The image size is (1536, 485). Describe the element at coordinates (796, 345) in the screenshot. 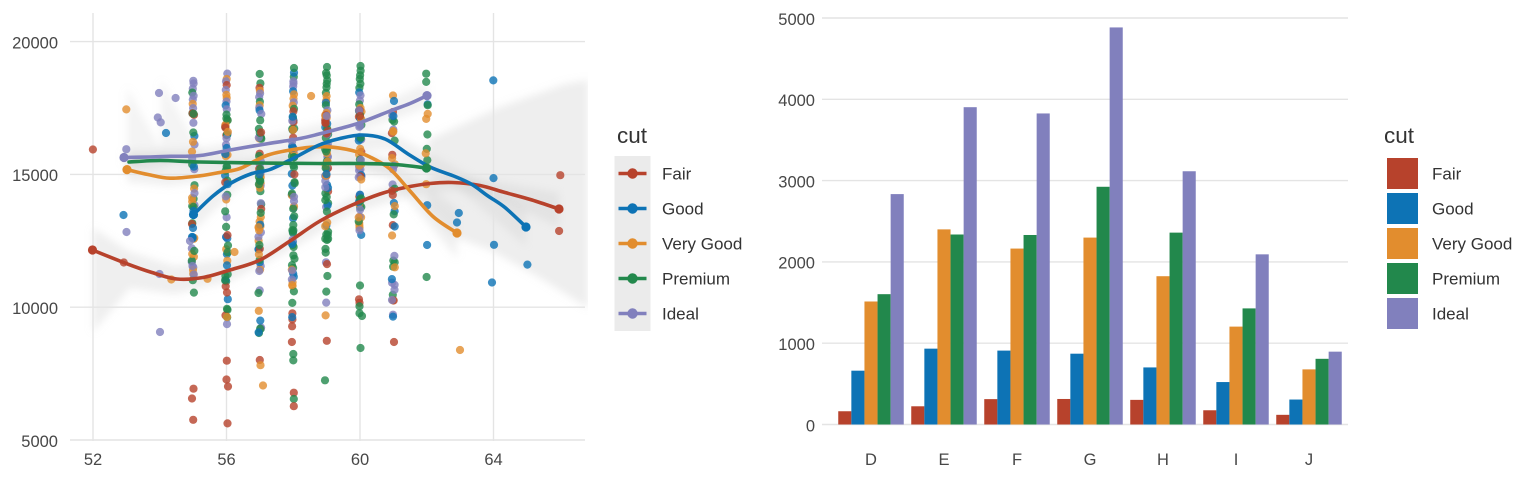

I see `svg-text: 1000` at that location.